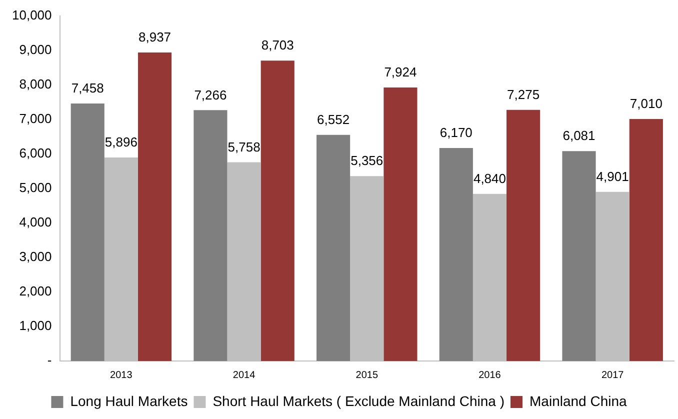 This screenshot has width=678, height=419. Describe the element at coordinates (244, 375) in the screenshot. I see `x-tick-label: 2014` at that location.